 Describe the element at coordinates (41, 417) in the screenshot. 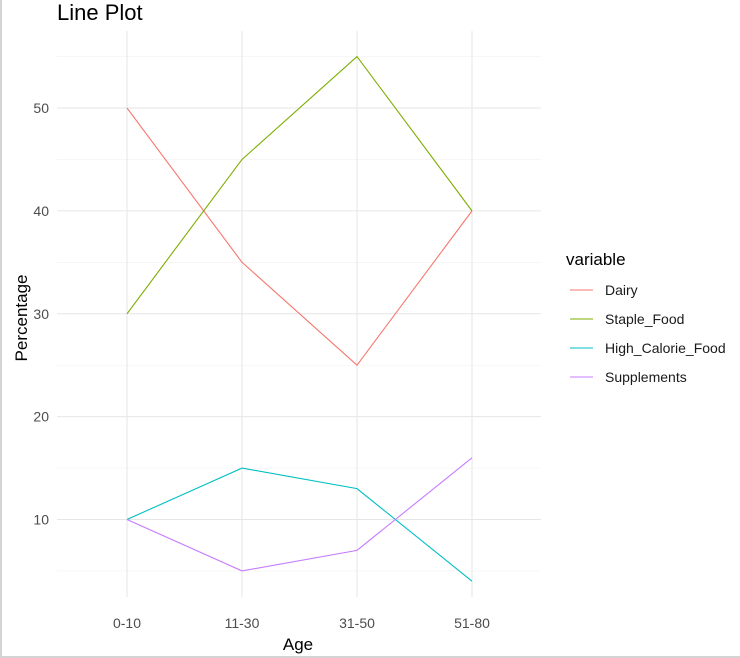

I see `y-tick-label: 20` at that location.